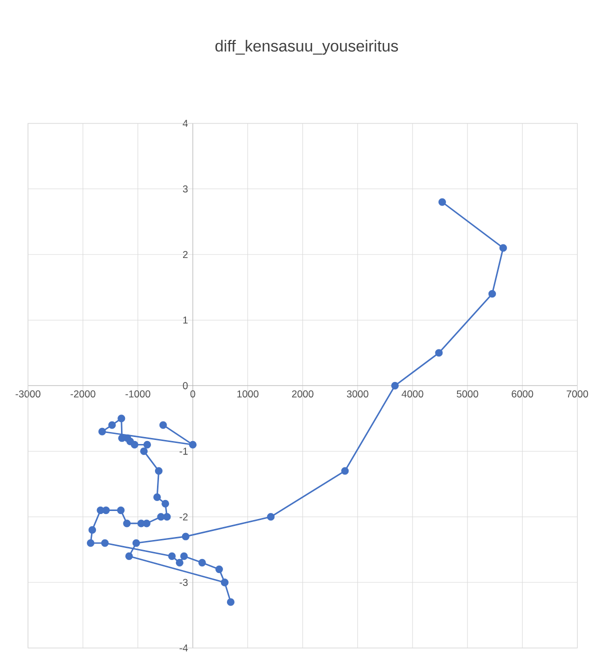 The width and height of the screenshot is (614, 670). I want to click on x-tick-label: -3000, so click(28, 394).